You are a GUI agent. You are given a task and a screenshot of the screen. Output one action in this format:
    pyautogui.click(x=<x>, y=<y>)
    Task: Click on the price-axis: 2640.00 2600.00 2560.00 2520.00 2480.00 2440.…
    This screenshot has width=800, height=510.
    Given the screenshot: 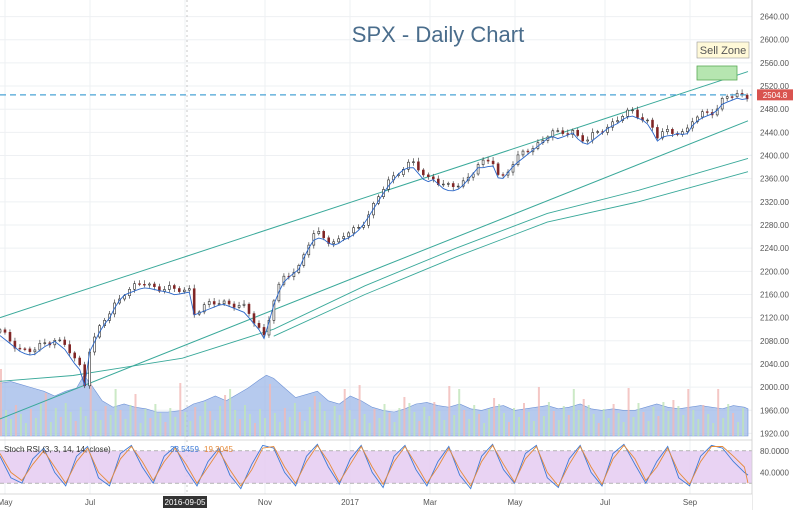 What is the action you would take?
    pyautogui.click(x=775, y=255)
    